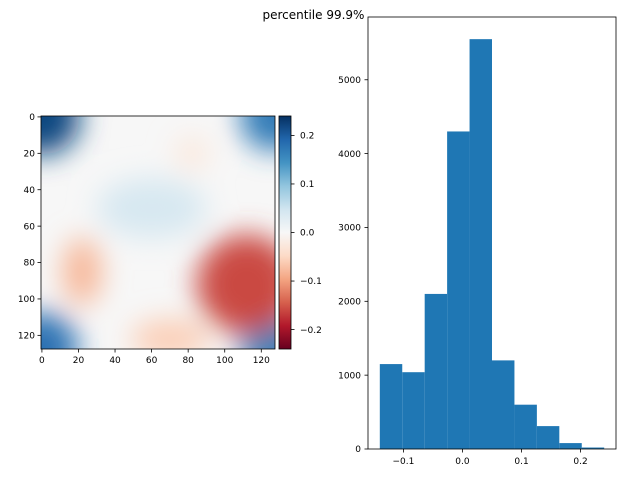 The height and width of the screenshot is (478, 627). I want to click on histogram-y-tick-label: 2000, so click(349, 303).